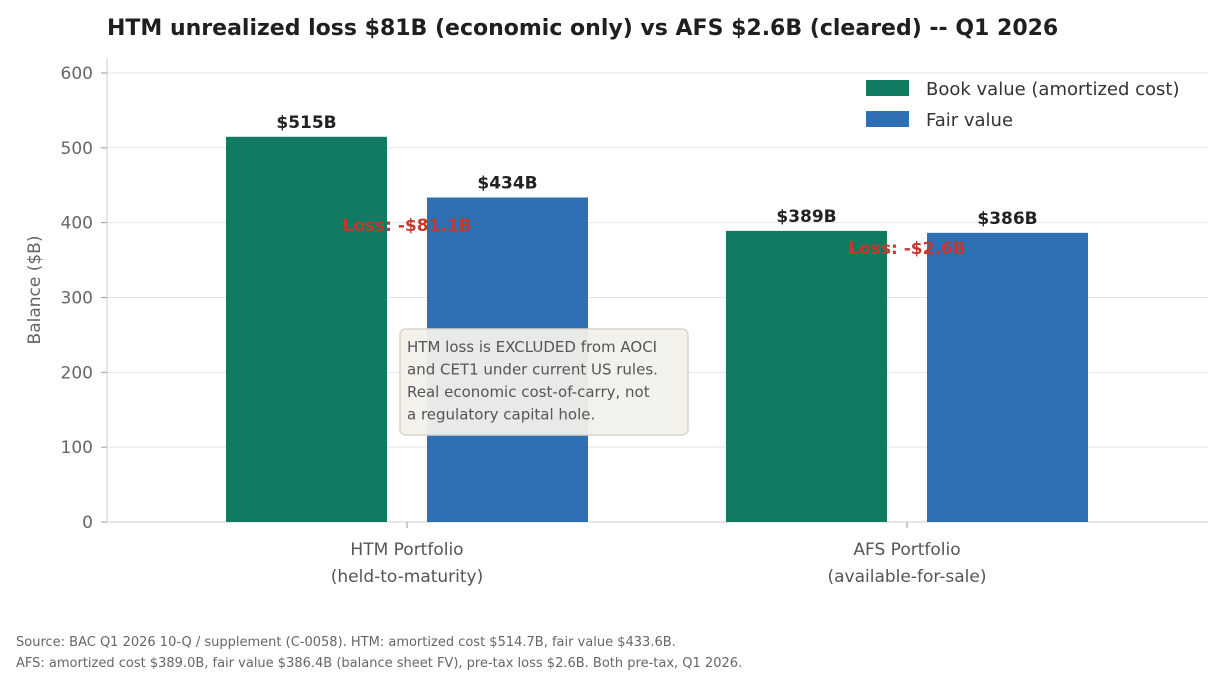 Image resolution: width=1222 pixels, height=689 pixels. What do you see at coordinates (77, 373) in the screenshot?
I see `y-tick-label: 200` at bounding box center [77, 373].